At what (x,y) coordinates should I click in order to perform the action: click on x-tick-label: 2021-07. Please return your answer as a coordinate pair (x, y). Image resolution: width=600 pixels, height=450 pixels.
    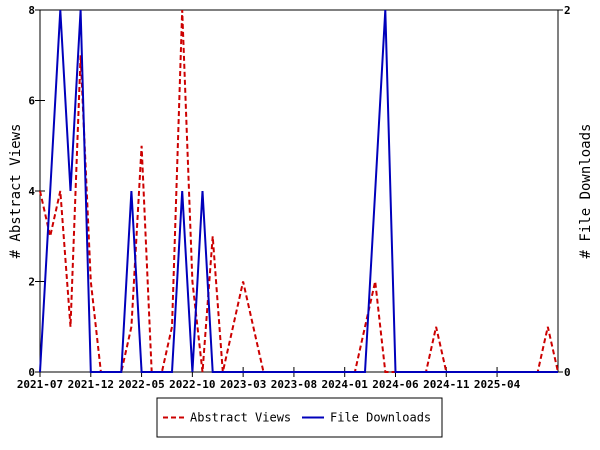
    Looking at the image, I should click on (40, 384).